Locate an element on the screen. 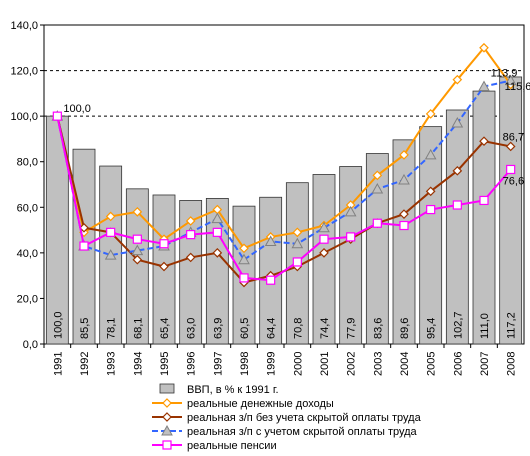 This screenshot has width=530, height=456. x-tick-label: 1998 is located at coordinates (245, 364).